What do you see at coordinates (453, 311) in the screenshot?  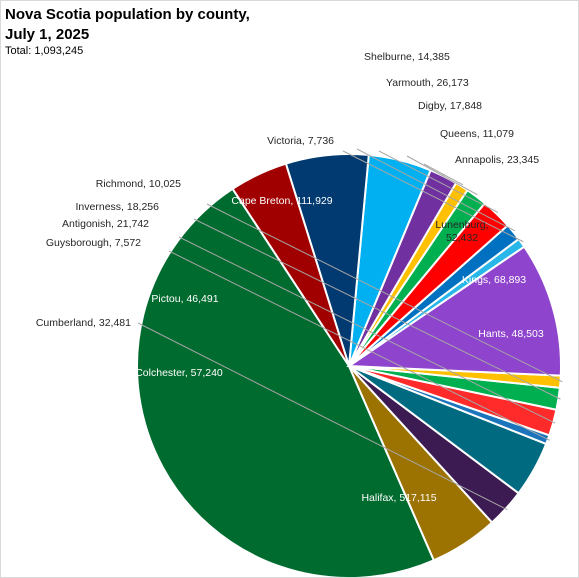 I see `pie-slice-cape-breton` at bounding box center [453, 311].